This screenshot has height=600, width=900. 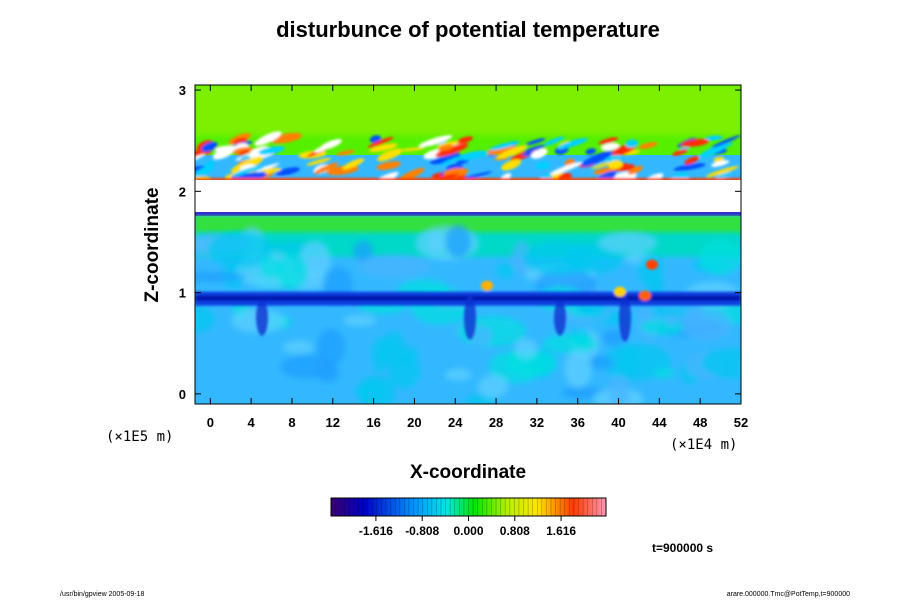 I want to click on x-tick-label: 20, so click(x=414, y=422).